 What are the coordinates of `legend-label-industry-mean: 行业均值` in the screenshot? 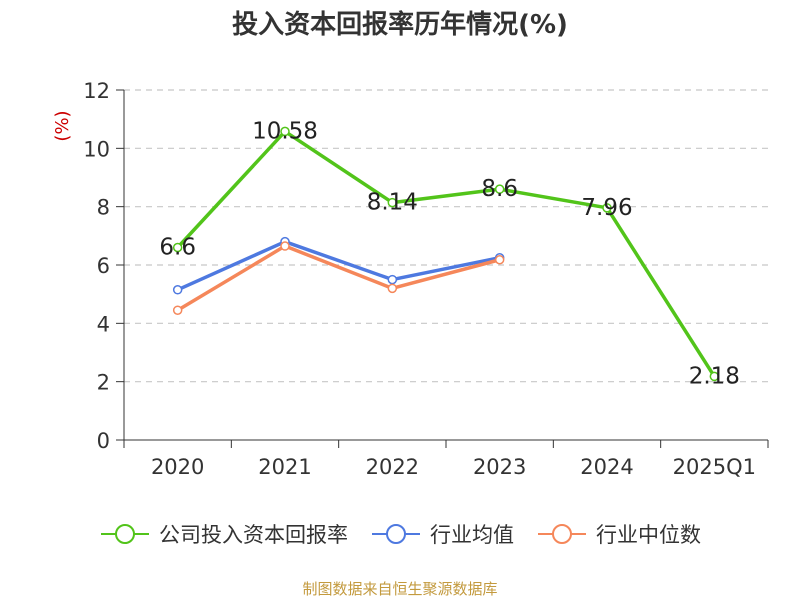 It's located at (472, 535).